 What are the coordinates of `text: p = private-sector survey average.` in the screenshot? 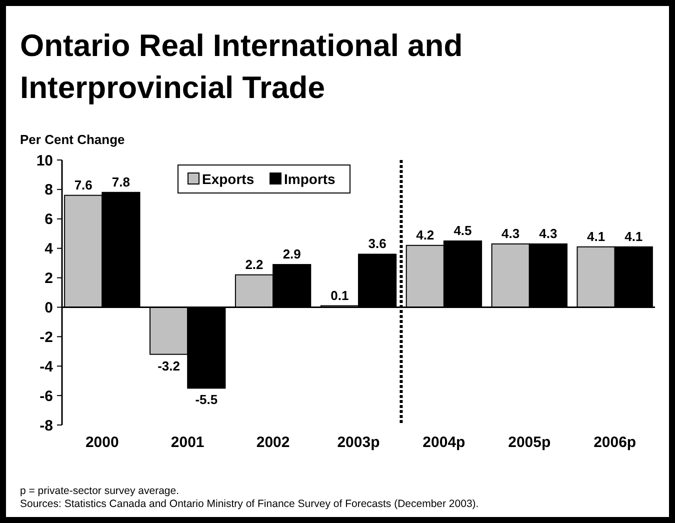 It's located at (100, 491).